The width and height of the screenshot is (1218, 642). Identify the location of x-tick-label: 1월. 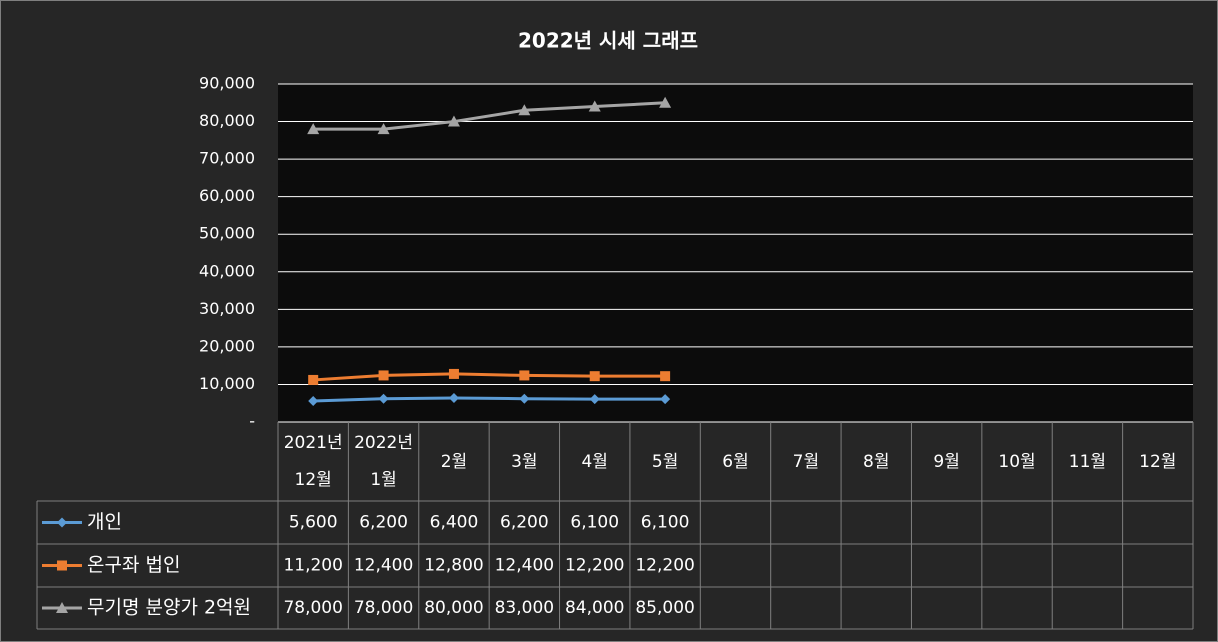
(383, 480).